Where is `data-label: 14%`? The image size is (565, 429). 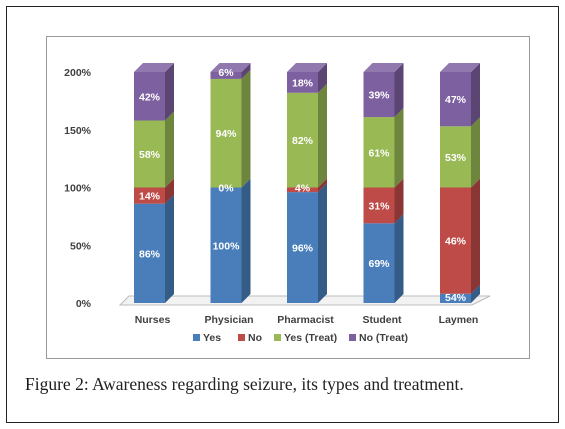
data-label: 14% is located at coordinates (150, 197).